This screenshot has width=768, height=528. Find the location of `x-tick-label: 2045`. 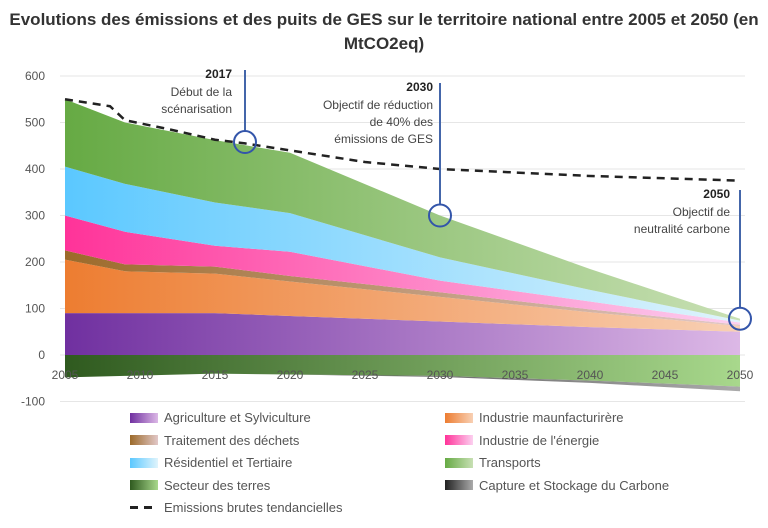

x-tick-label: 2045 is located at coordinates (665, 375).